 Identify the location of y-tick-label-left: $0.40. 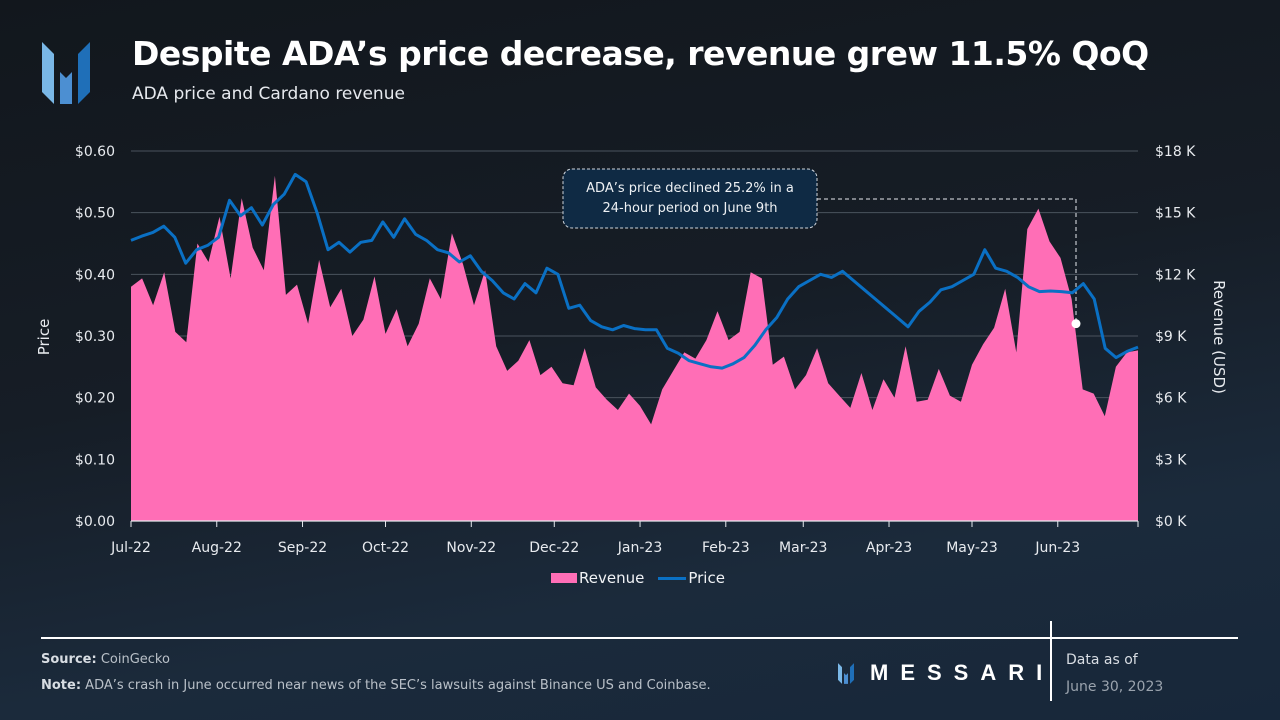
(95, 275).